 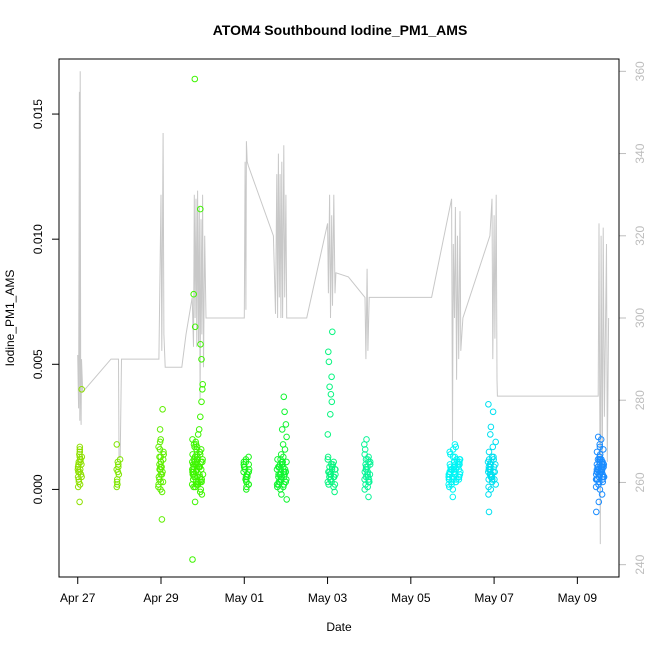 What do you see at coordinates (328, 598) in the screenshot?
I see `x-tick-label: May 03` at bounding box center [328, 598].